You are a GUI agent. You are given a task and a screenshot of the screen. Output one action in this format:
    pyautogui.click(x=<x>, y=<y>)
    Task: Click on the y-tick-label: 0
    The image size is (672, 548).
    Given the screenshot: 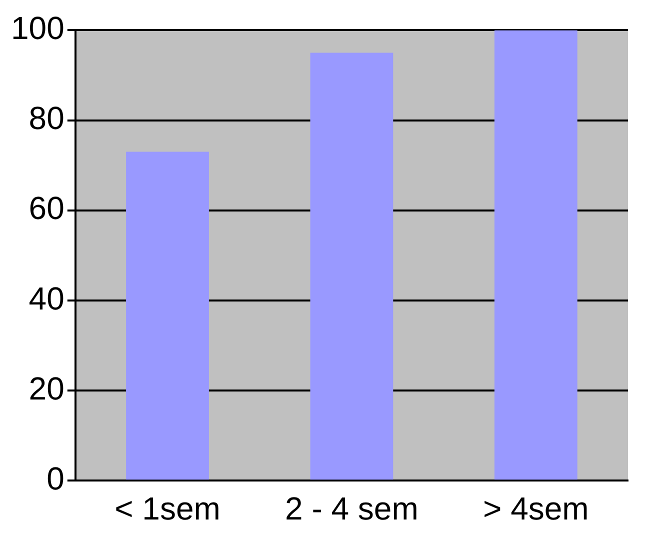 What is the action you would take?
    pyautogui.click(x=55, y=478)
    